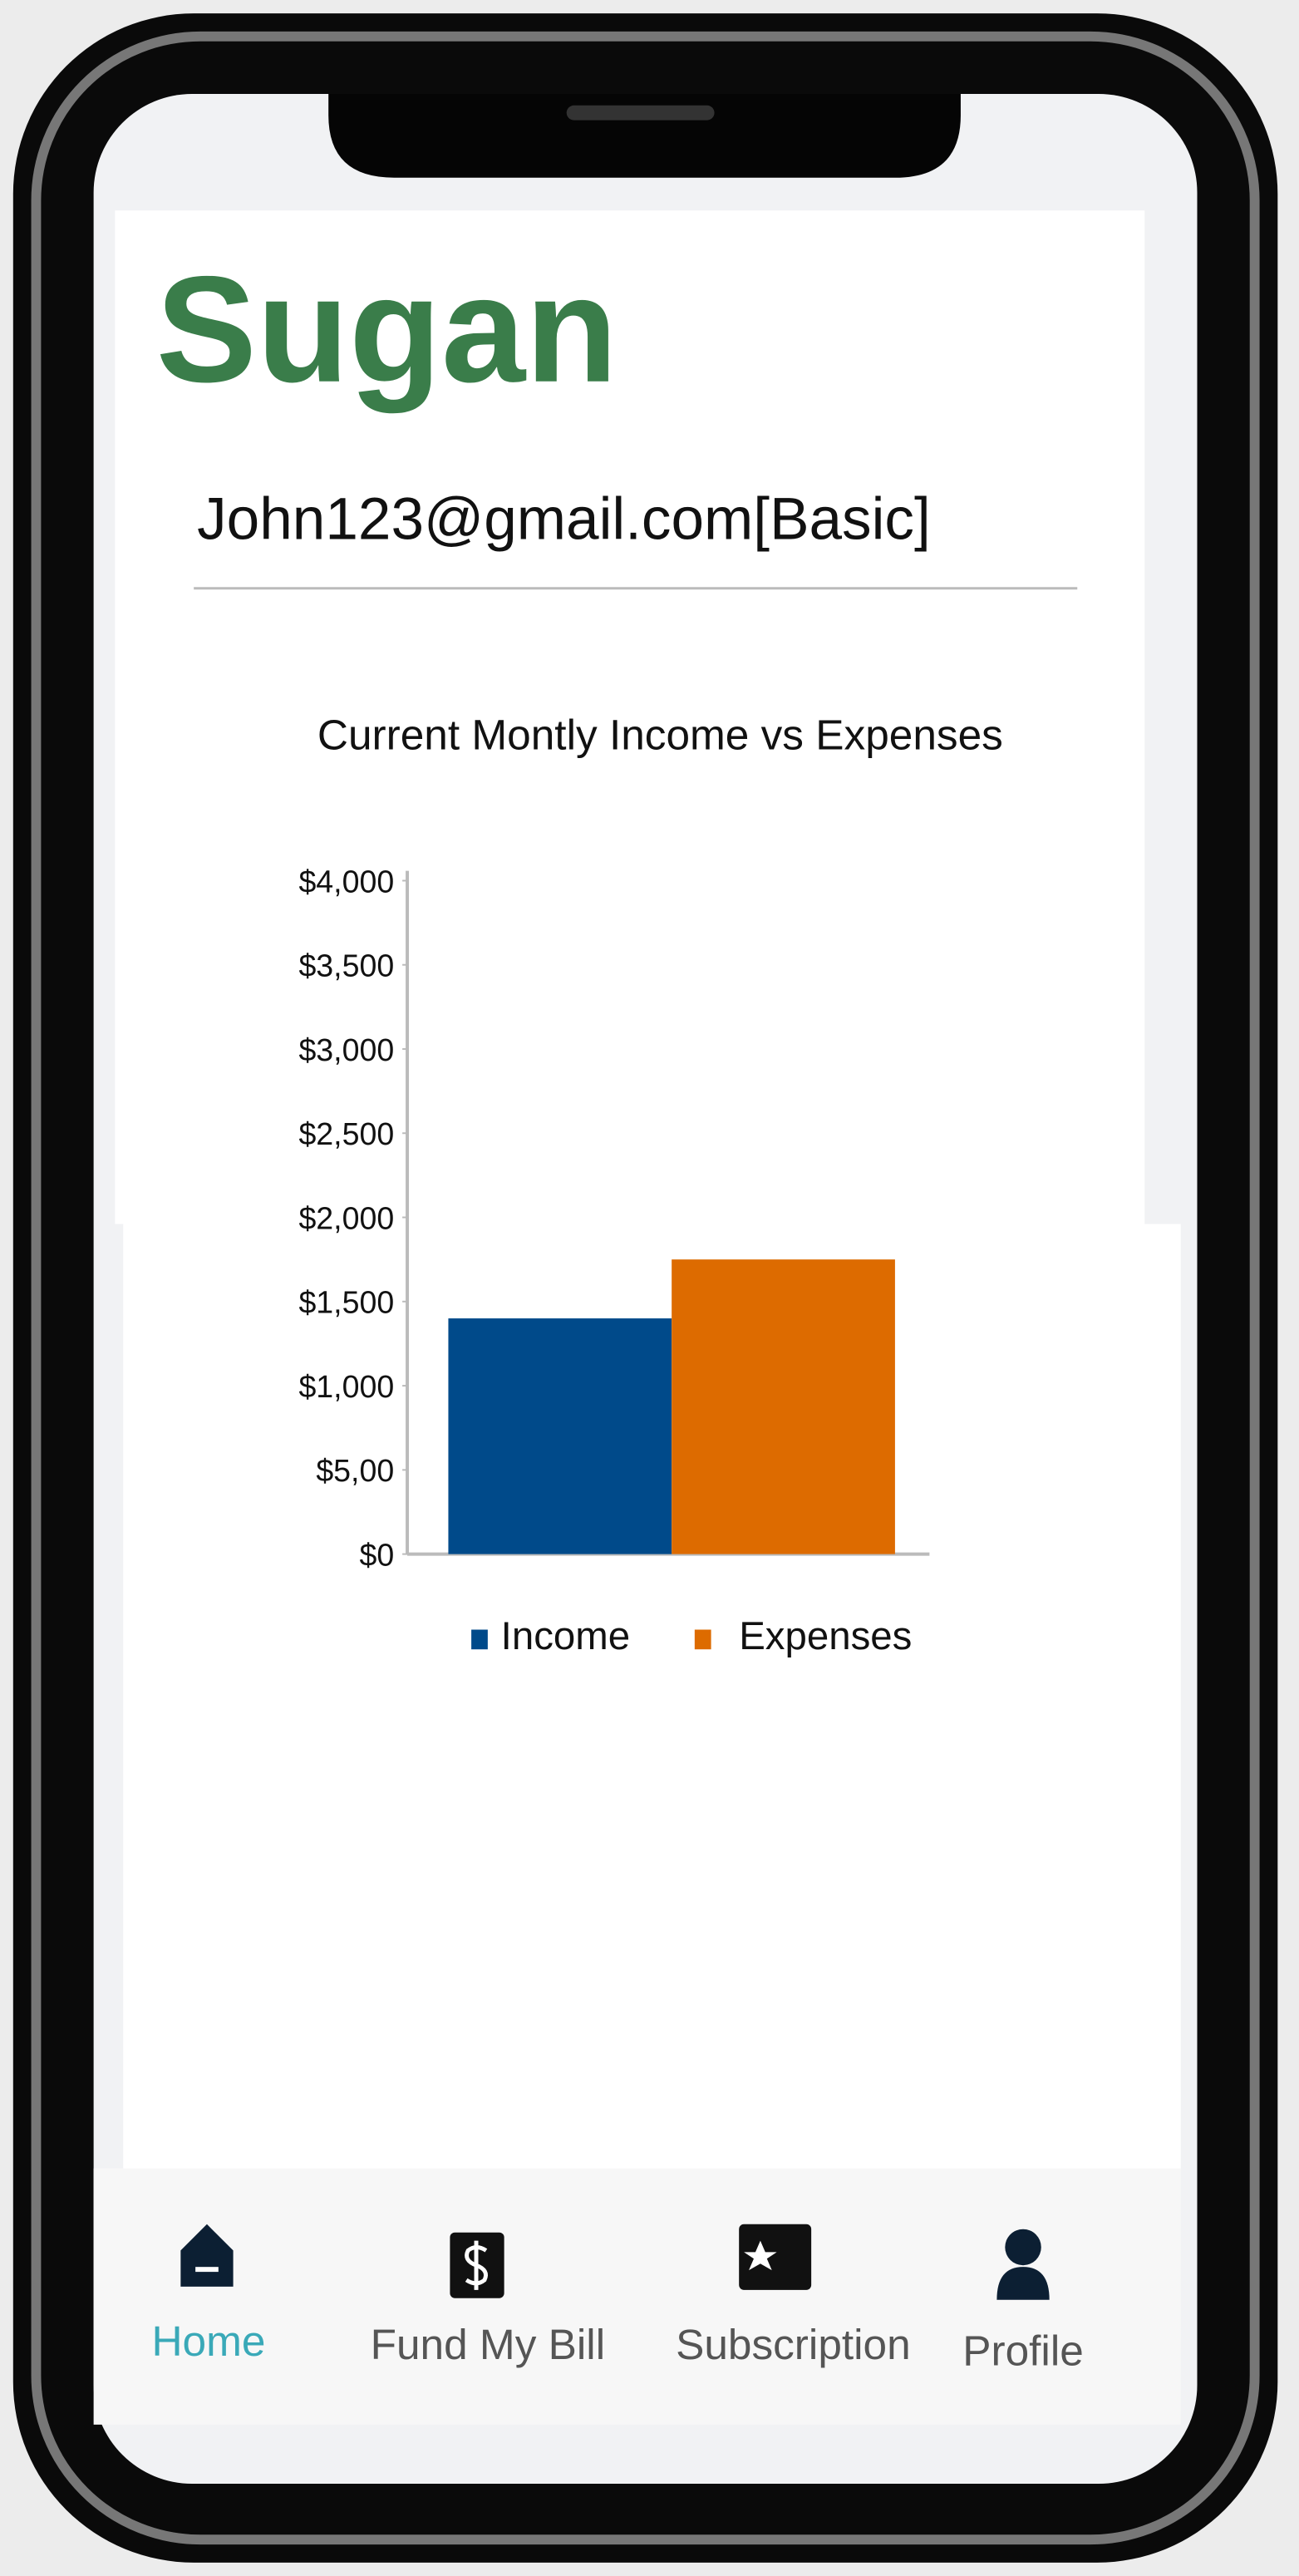 This screenshot has width=1299, height=2576. What do you see at coordinates (387, 329) in the screenshot?
I see `app-title: Sugan` at bounding box center [387, 329].